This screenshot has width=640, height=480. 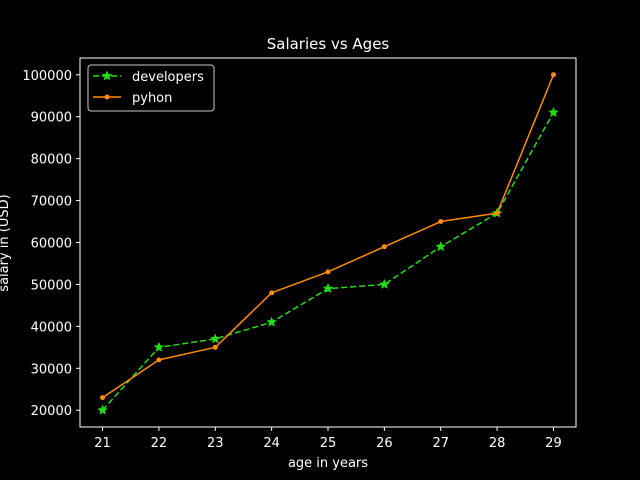 I want to click on y-tick-label: 100000, so click(x=47, y=76).